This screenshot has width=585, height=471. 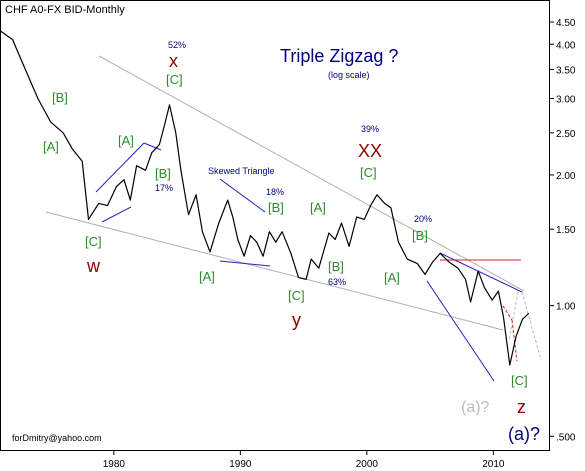 What do you see at coordinates (57, 438) in the screenshot?
I see `footer-email: forDmitry@yahoo.com` at bounding box center [57, 438].